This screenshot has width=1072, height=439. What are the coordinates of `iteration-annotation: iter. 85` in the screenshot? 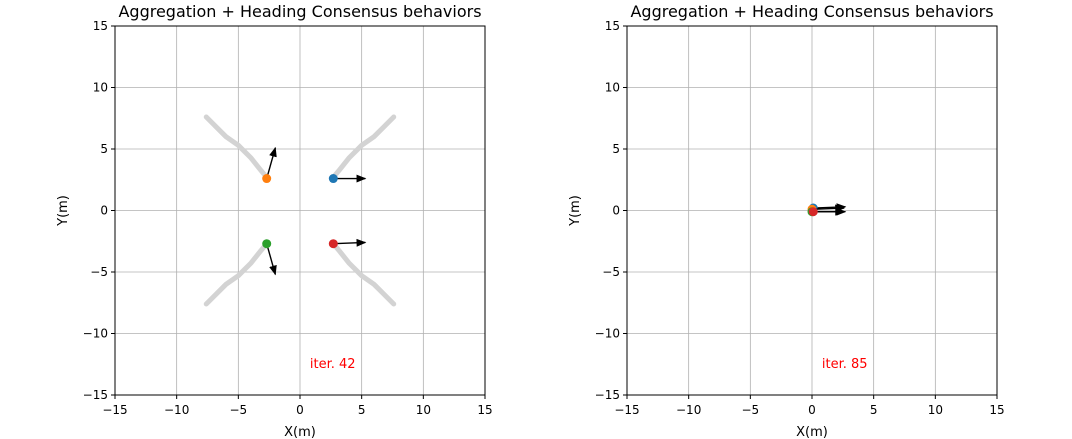 It's located at (845, 364).